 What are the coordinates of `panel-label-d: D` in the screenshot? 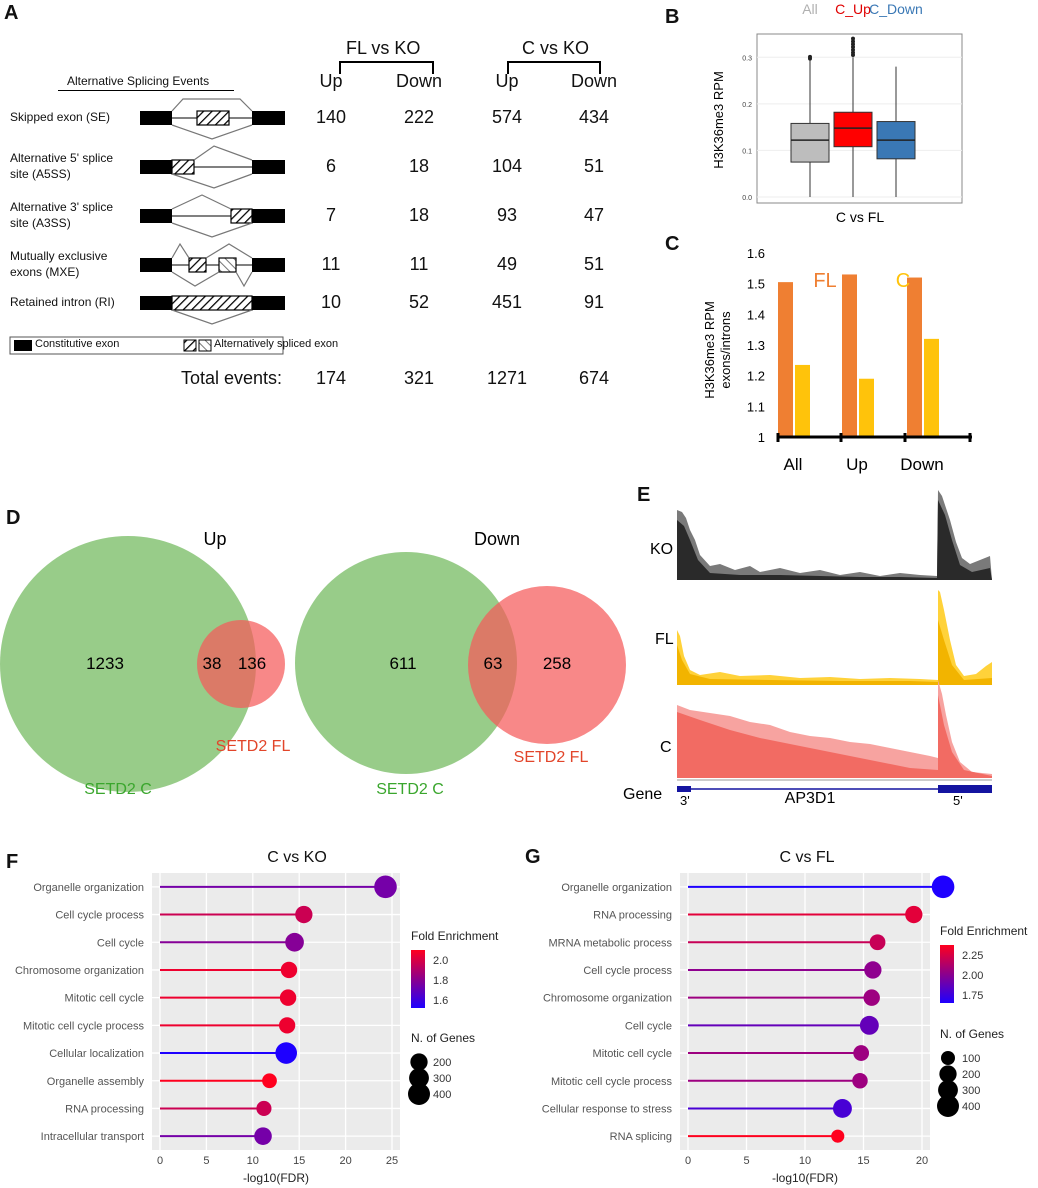 It's located at (13, 518).